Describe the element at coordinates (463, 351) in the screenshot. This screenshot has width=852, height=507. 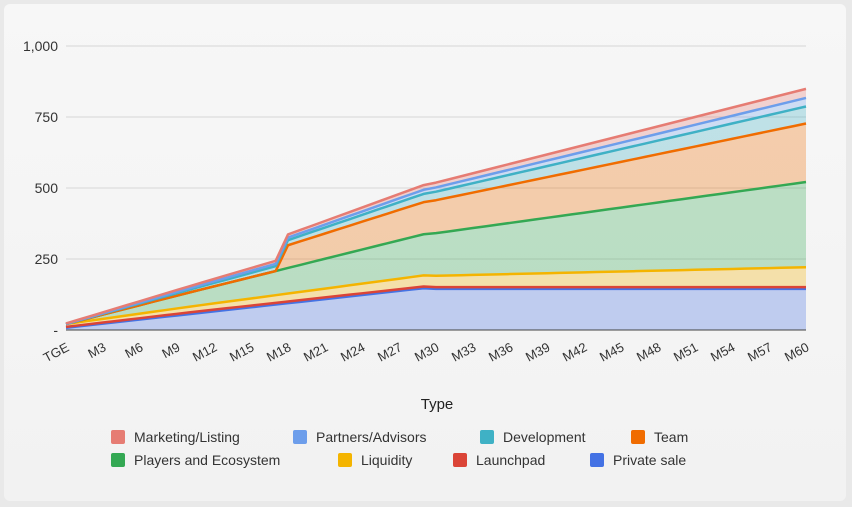
I see `x-tick-label: M33` at that location.